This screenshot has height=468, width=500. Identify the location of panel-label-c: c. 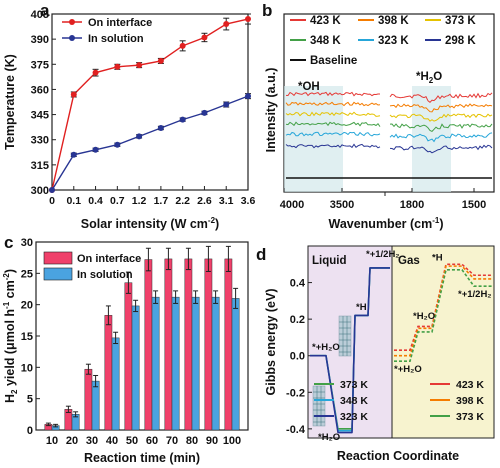
(8, 242).